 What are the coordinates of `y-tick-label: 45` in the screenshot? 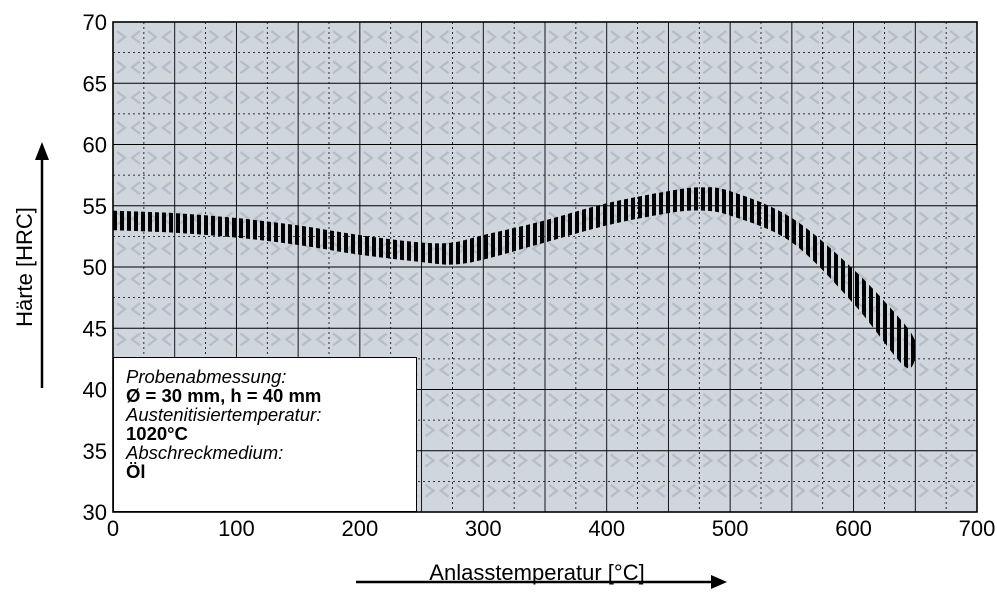 It's located at (95, 328).